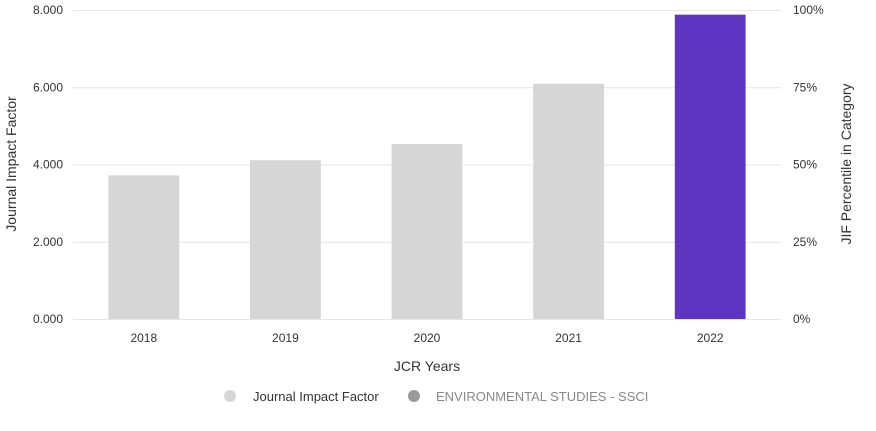 This screenshot has width=876, height=431. I want to click on y2-tick-label: 50%, so click(805, 165).